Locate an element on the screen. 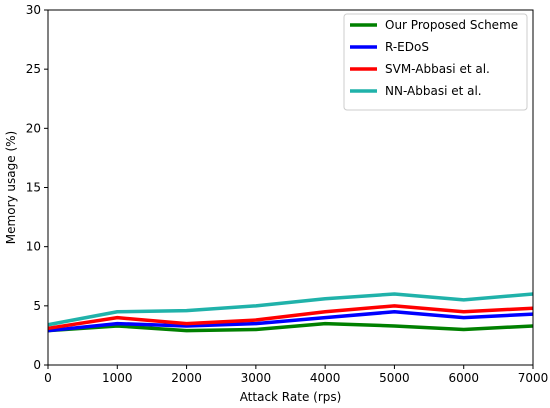  y-tick-label: 20 is located at coordinates (33, 128).